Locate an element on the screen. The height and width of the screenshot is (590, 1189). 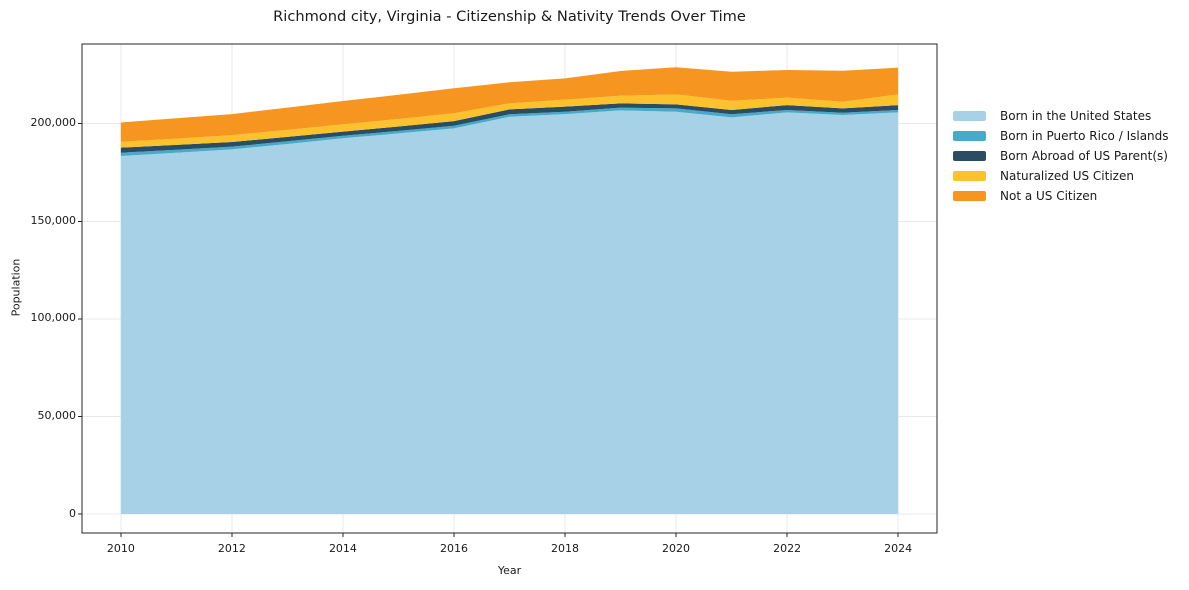
y-tick-label: 150,000 is located at coordinates (53, 220).